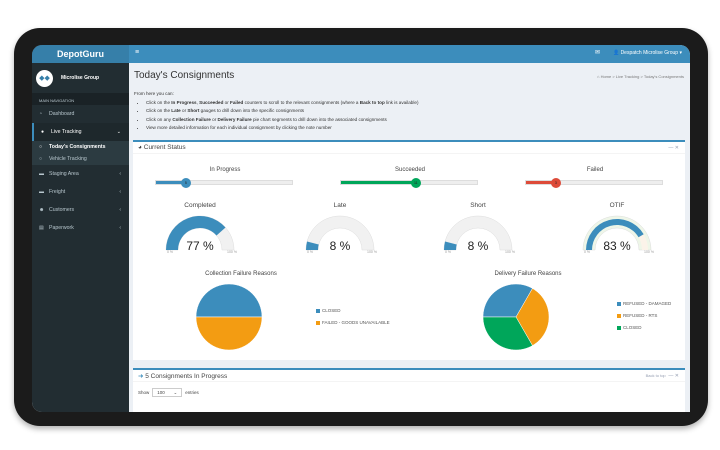 The width and height of the screenshot is (720, 450). What do you see at coordinates (80, 192) in the screenshot?
I see `sidebar-item-freight: ▬ Freight ‹` at bounding box center [80, 192].